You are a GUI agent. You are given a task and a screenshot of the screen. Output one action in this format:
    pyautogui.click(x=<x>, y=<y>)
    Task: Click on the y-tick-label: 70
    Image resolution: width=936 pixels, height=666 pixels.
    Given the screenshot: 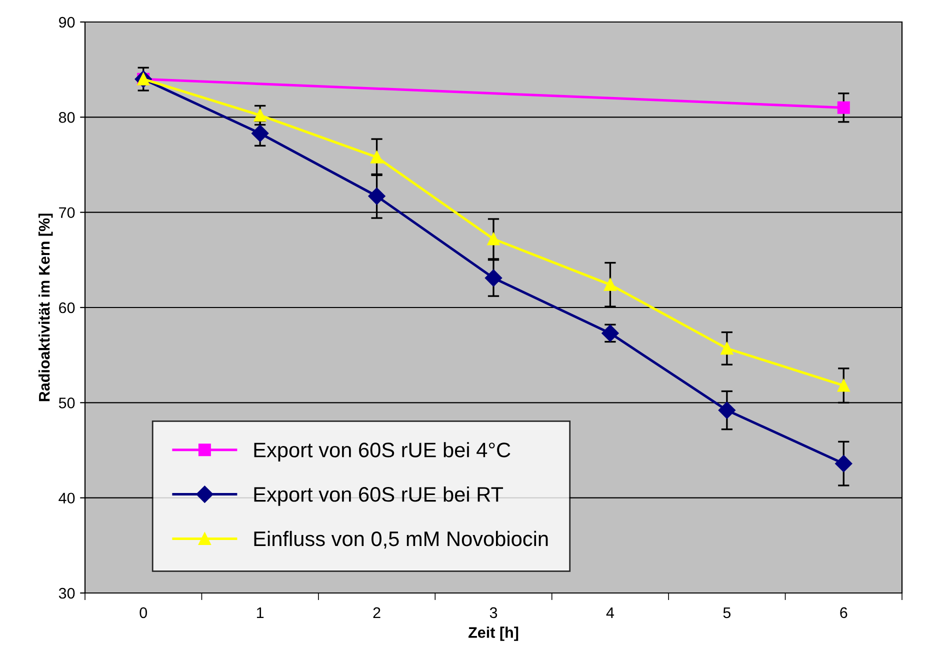 What is the action you would take?
    pyautogui.click(x=67, y=212)
    